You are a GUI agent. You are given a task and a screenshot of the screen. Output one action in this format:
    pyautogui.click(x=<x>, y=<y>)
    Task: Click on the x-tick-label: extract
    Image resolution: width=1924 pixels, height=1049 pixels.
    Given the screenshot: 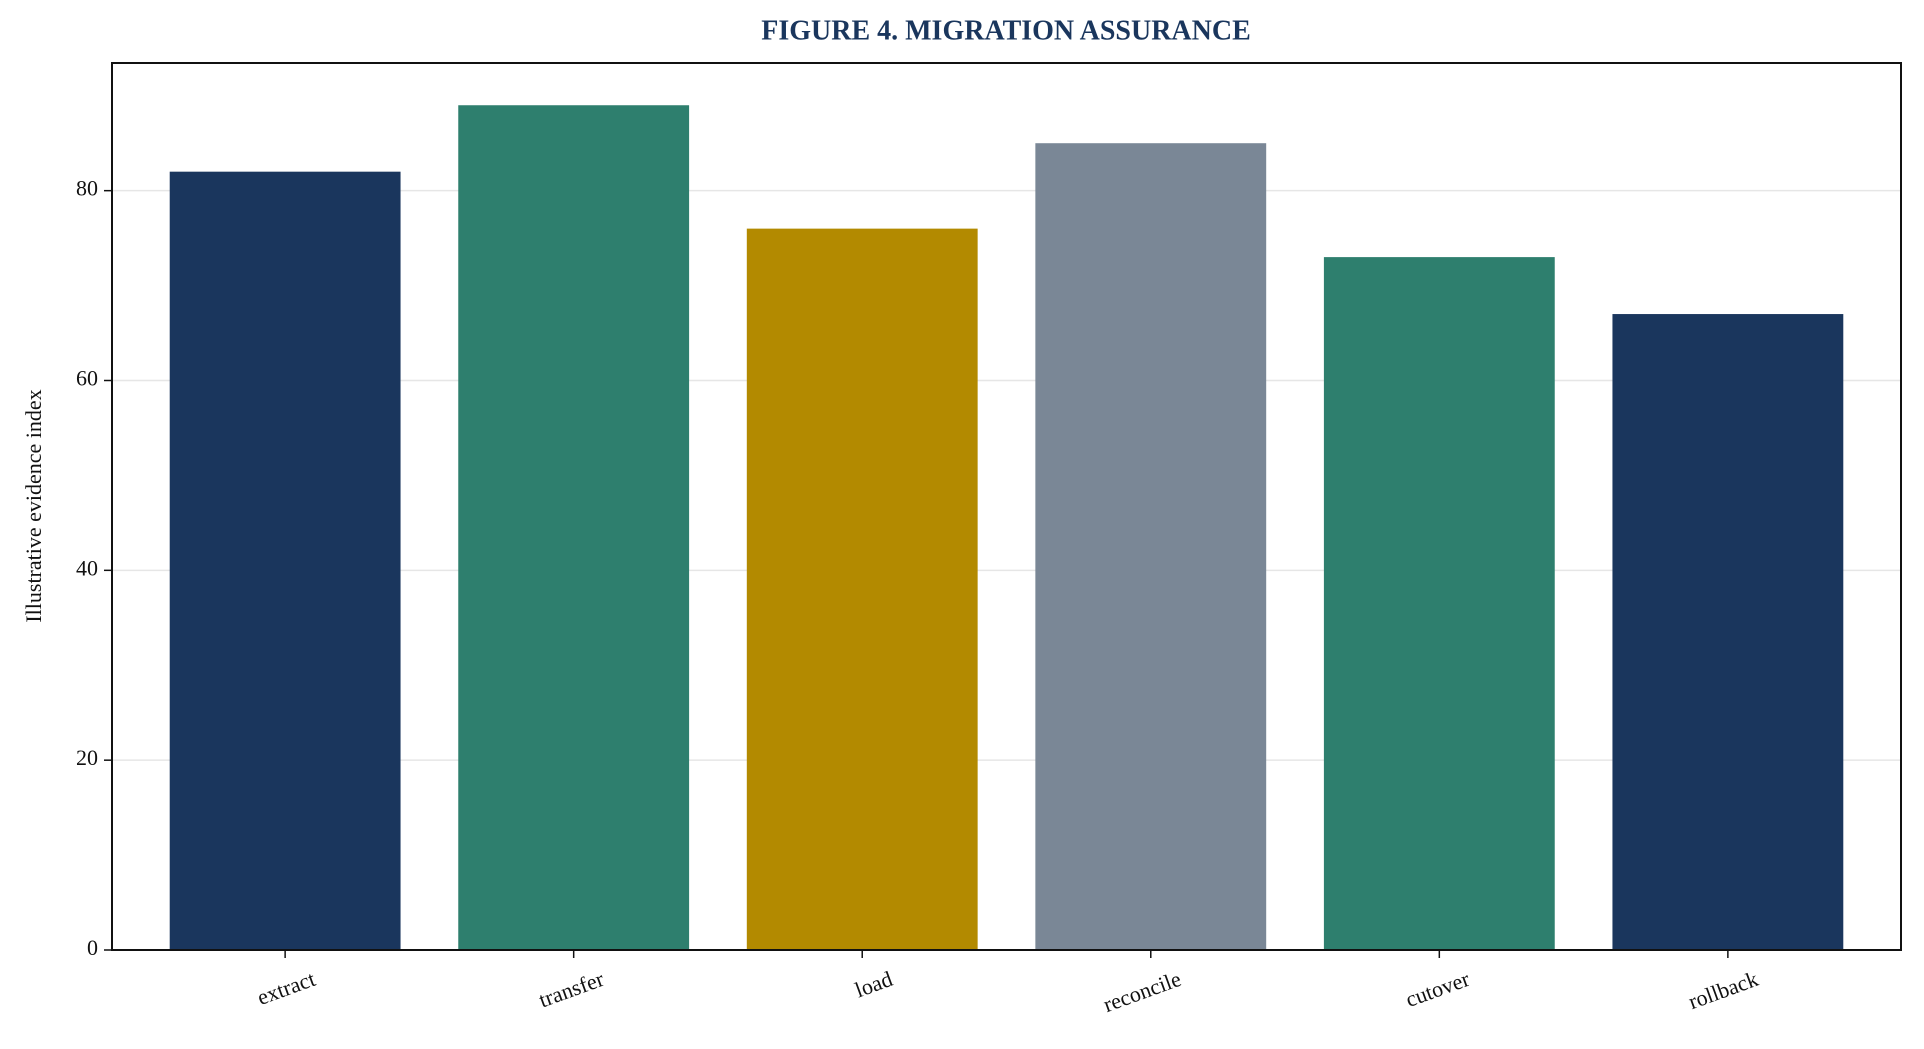 What is the action you would take?
    pyautogui.click(x=286, y=988)
    